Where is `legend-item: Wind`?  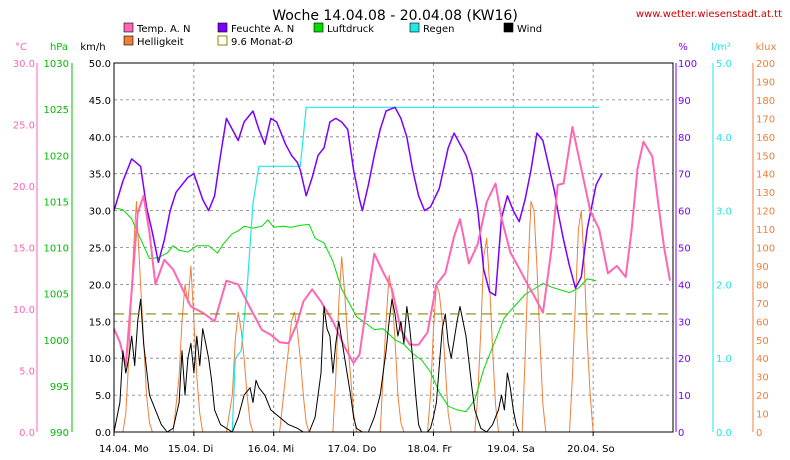
legend-item: Wind is located at coordinates (522, 28).